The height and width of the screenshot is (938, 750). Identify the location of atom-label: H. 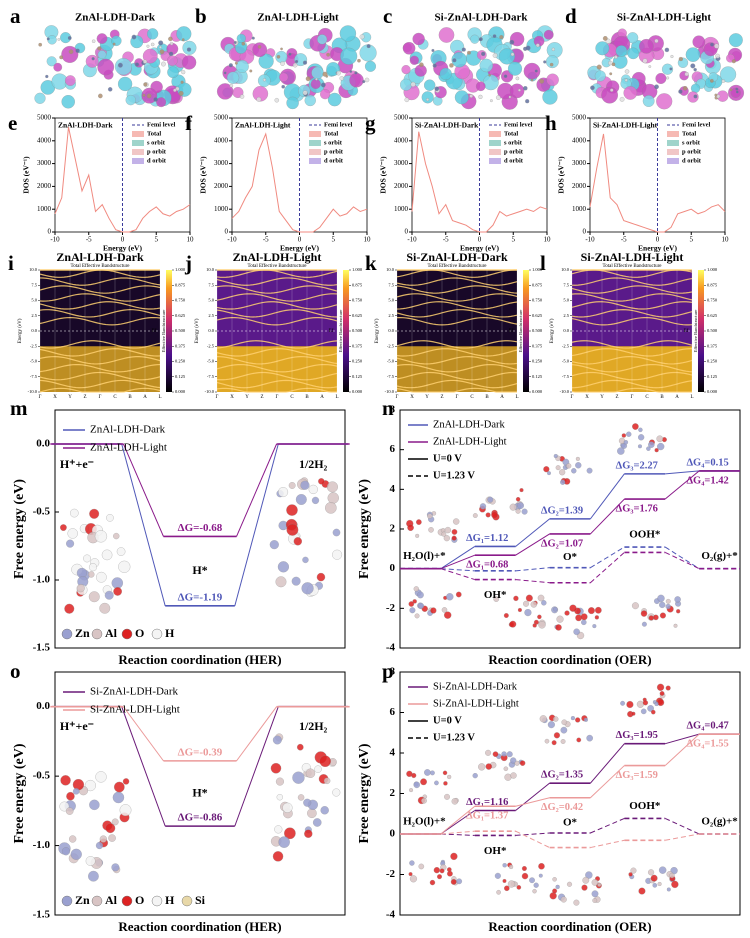
(170, 633).